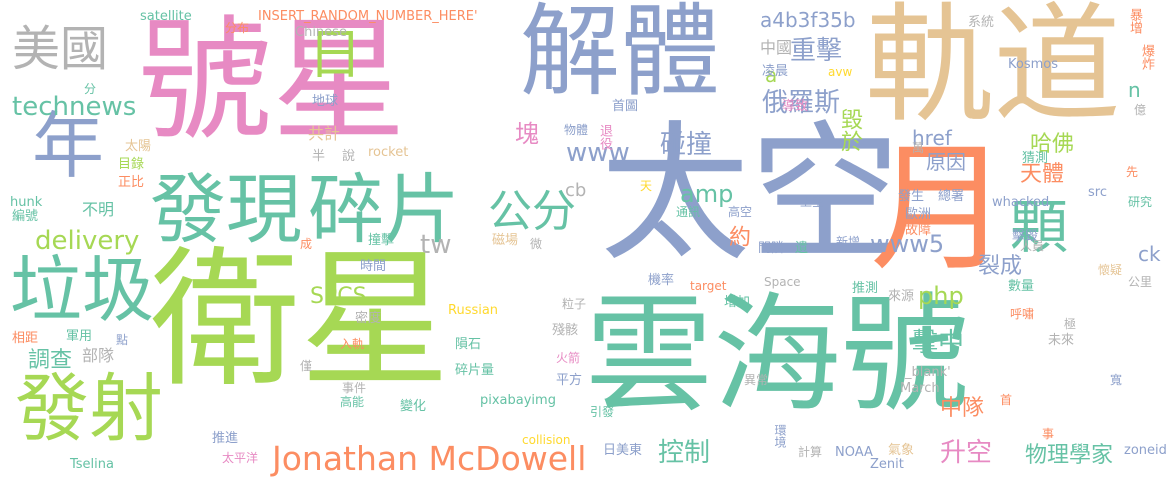 The width and height of the screenshot is (1175, 482). Describe the element at coordinates (737, 236) in the screenshot. I see `word-yue2: 約` at that location.